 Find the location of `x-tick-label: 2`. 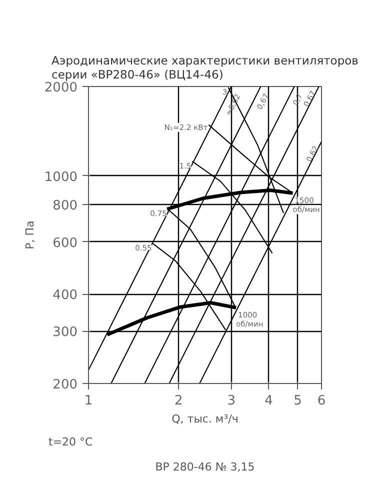

x-tick-label: 2 is located at coordinates (178, 401).